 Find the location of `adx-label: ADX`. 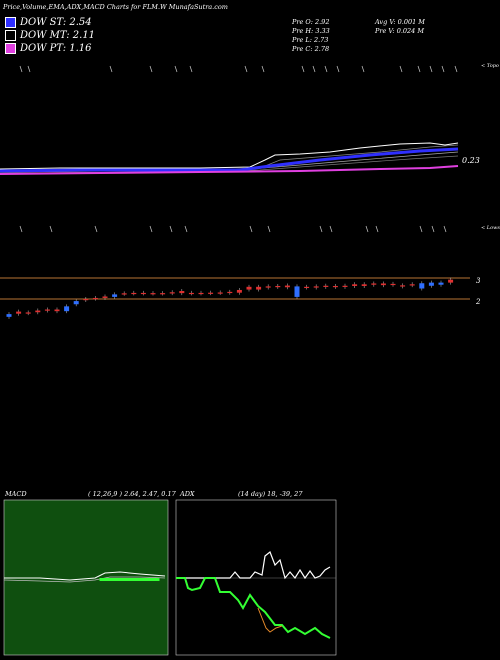

adx-label: ADX is located at coordinates (187, 494).